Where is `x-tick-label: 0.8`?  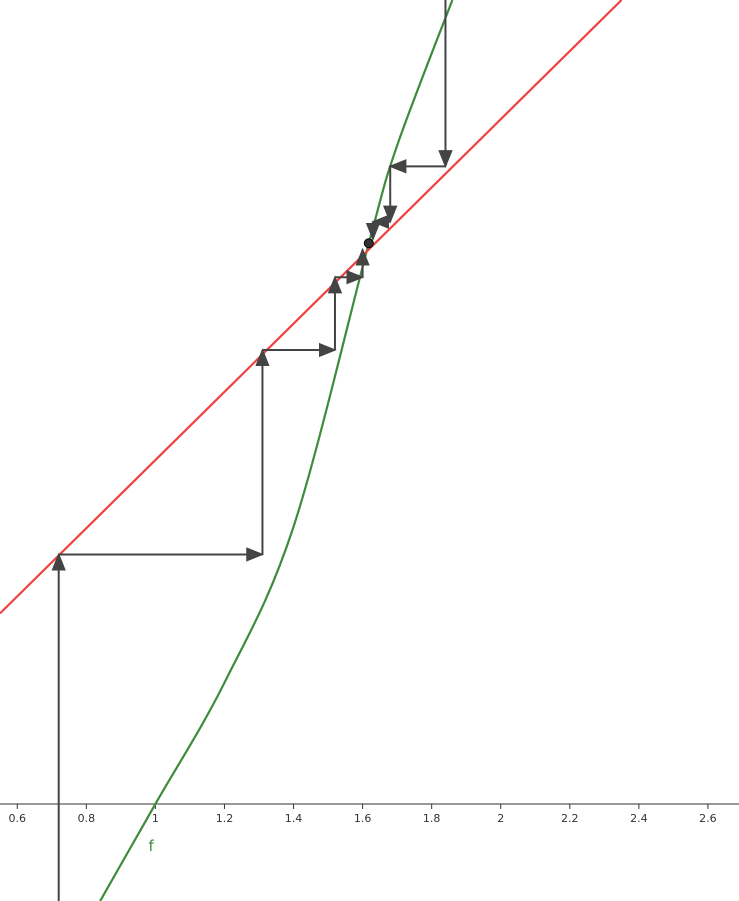 x-tick-label: 0.8 is located at coordinates (87, 818).